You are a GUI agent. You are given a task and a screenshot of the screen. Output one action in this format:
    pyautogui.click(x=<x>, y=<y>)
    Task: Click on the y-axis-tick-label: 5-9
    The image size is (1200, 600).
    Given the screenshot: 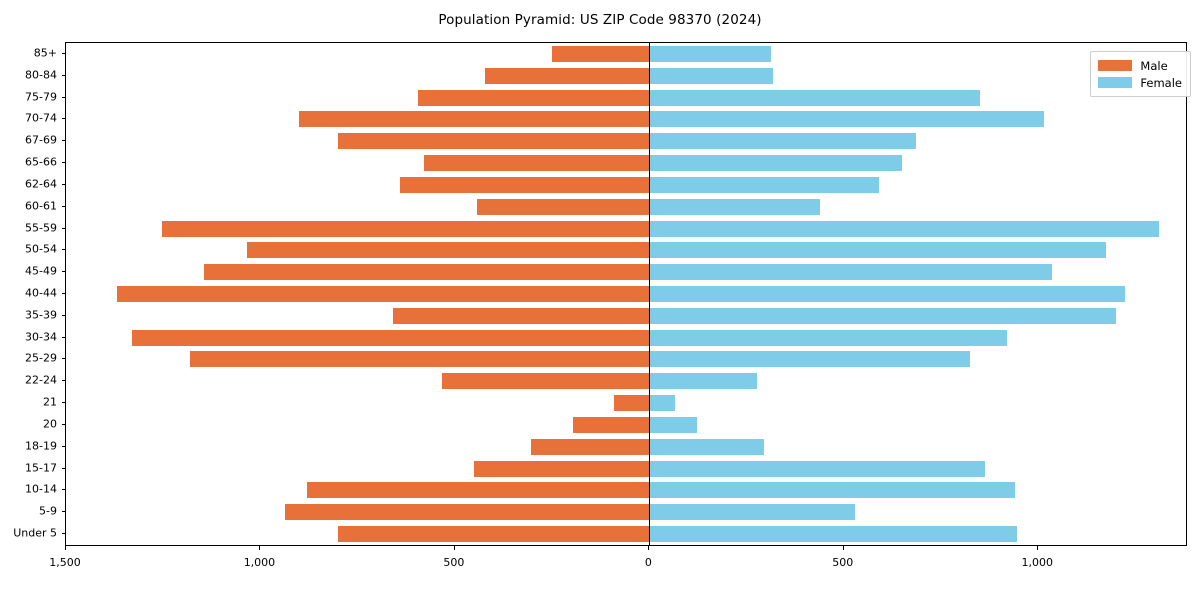 What is the action you would take?
    pyautogui.click(x=48, y=511)
    